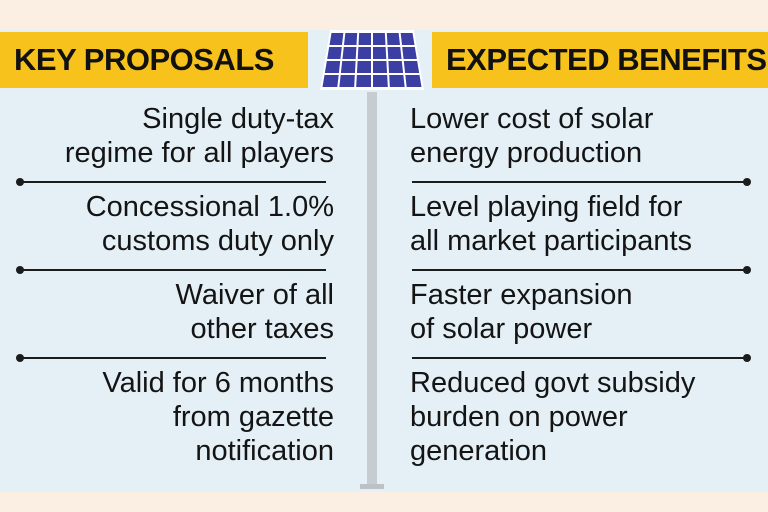  Describe the element at coordinates (501, 329) in the screenshot. I see `benefit-line: of solar power` at that location.